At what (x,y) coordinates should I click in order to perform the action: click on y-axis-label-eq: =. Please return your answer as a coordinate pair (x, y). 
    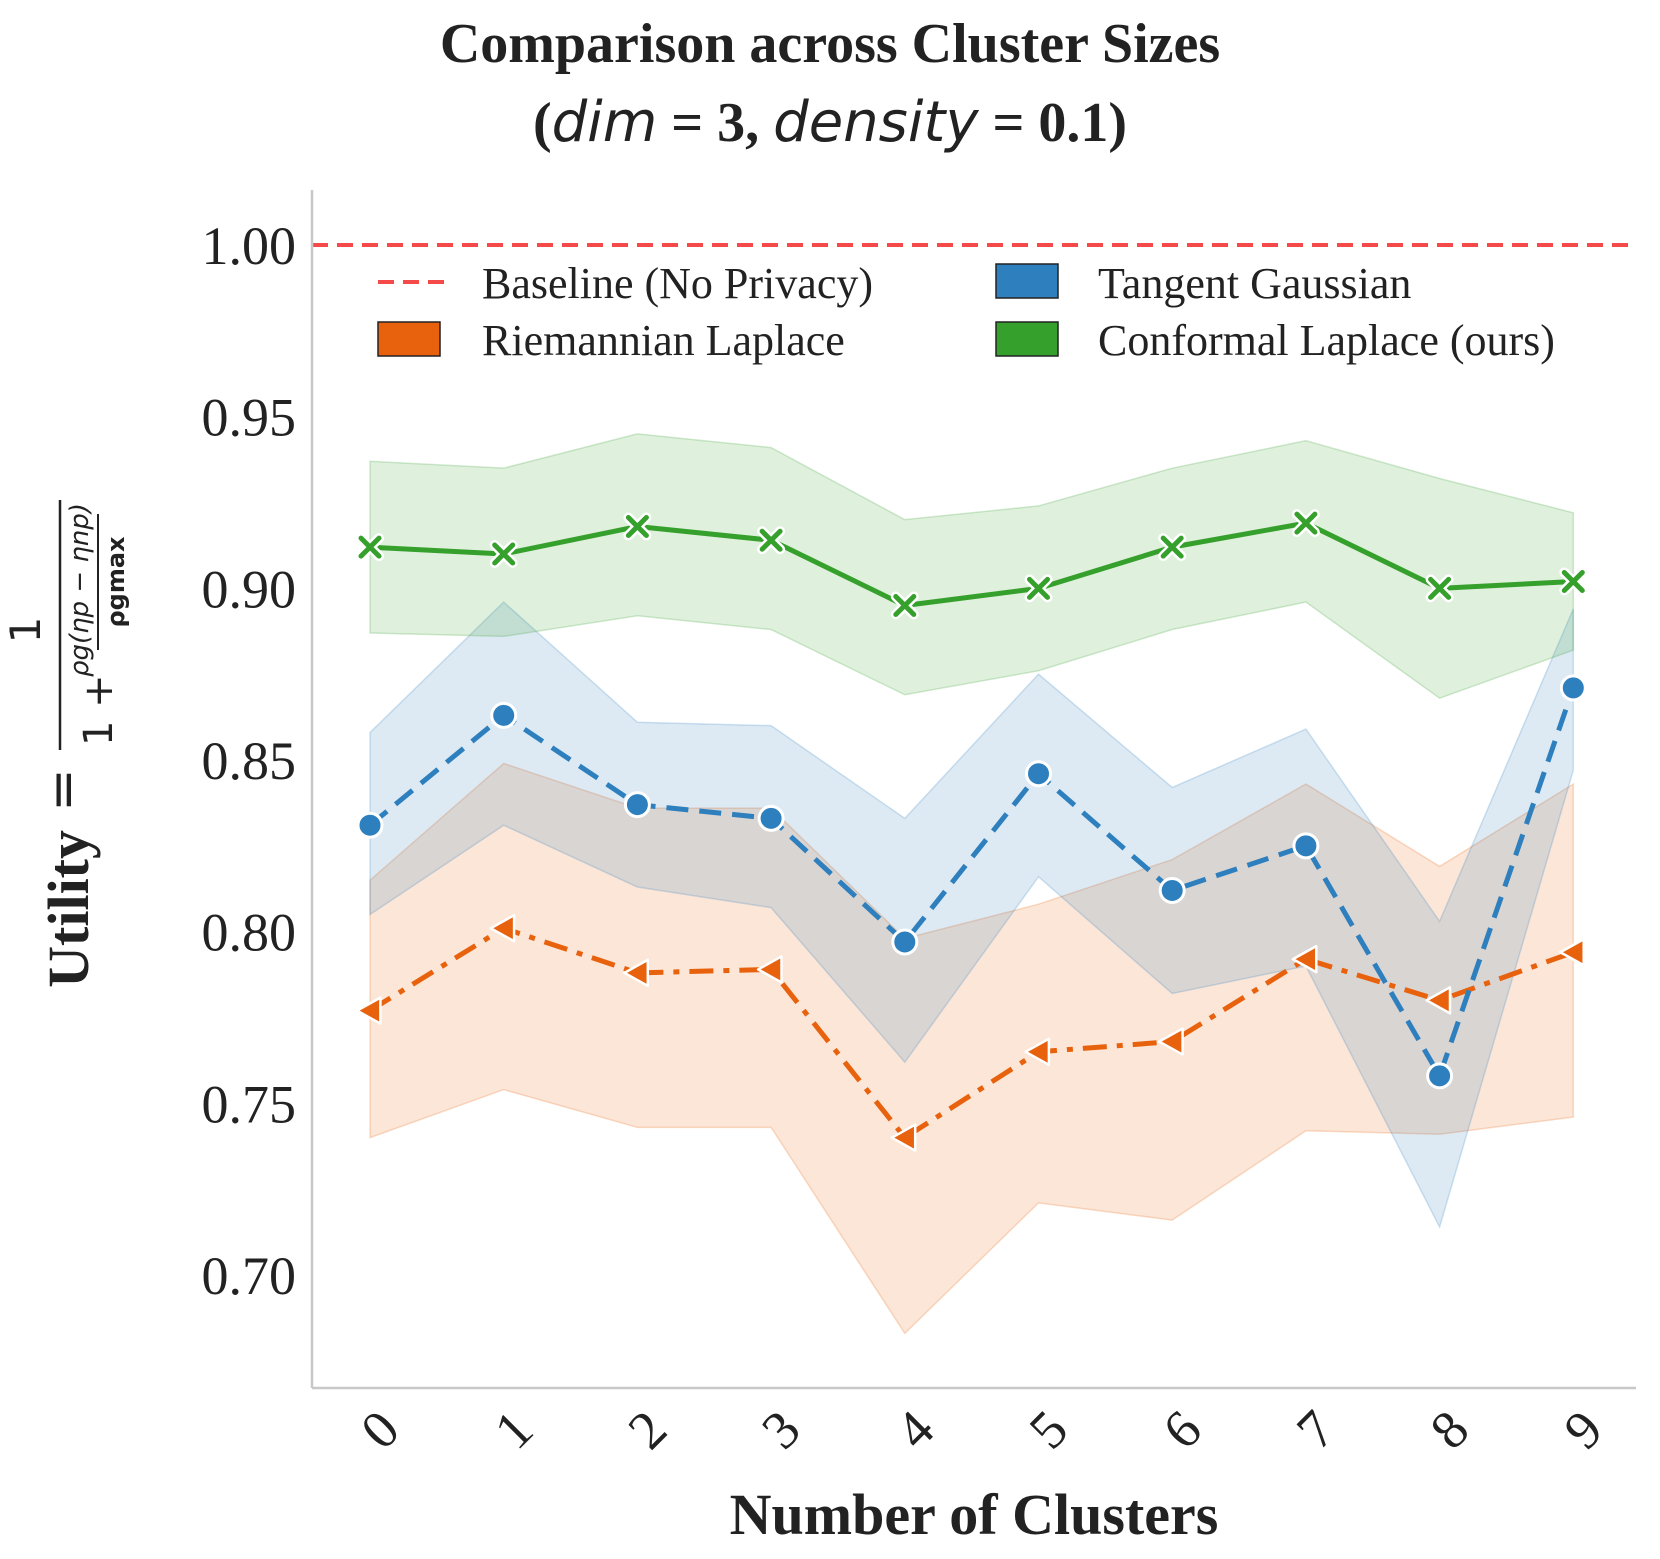
    Looking at the image, I should click on (63, 790).